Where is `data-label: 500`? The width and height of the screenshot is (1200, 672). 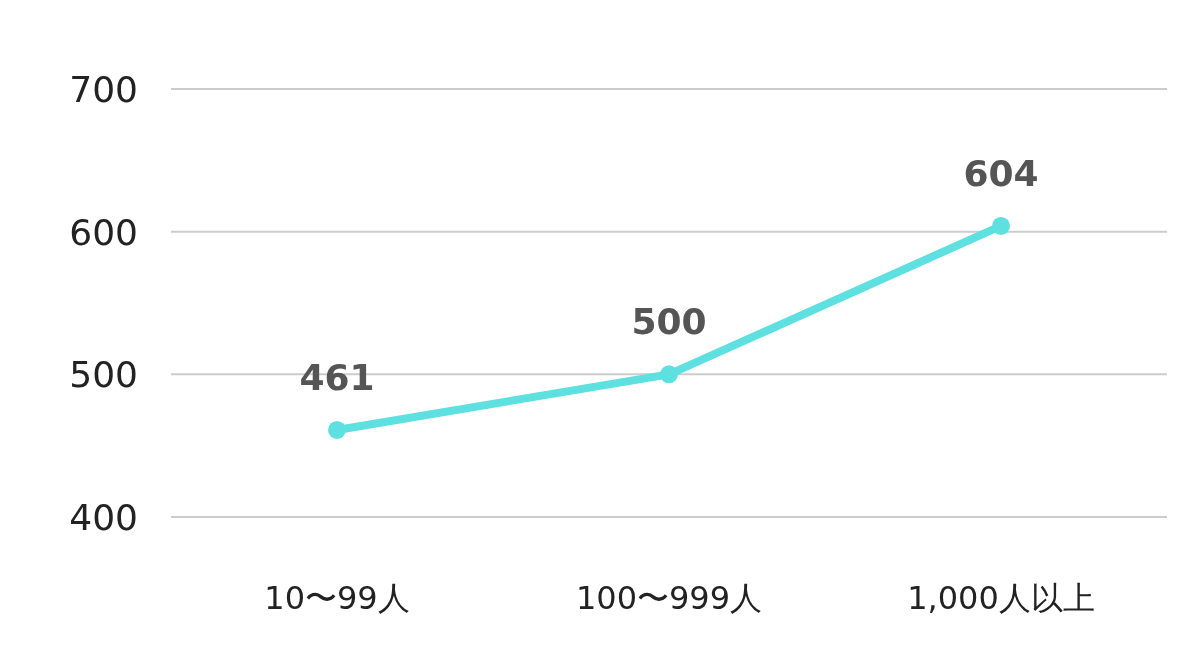
data-label: 500 is located at coordinates (669, 322).